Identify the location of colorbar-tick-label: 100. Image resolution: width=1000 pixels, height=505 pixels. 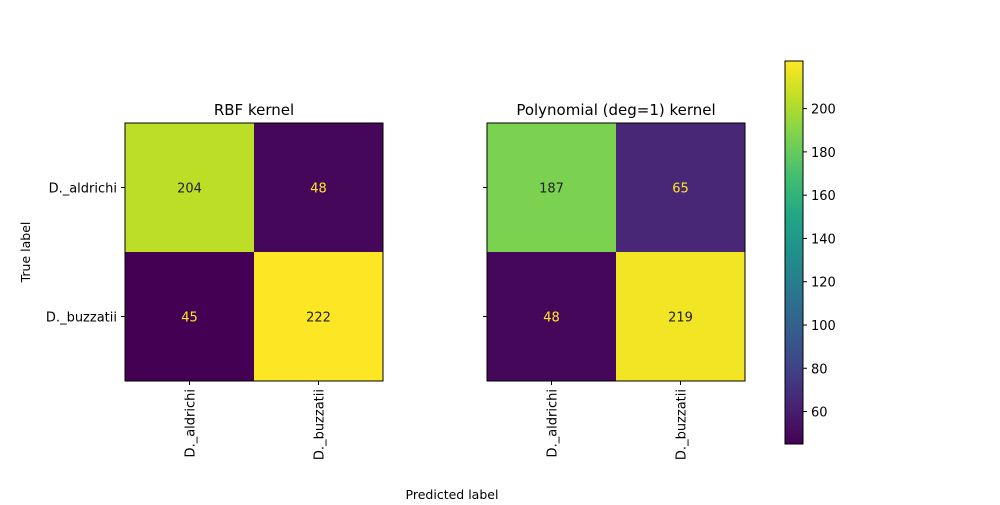
(823, 326).